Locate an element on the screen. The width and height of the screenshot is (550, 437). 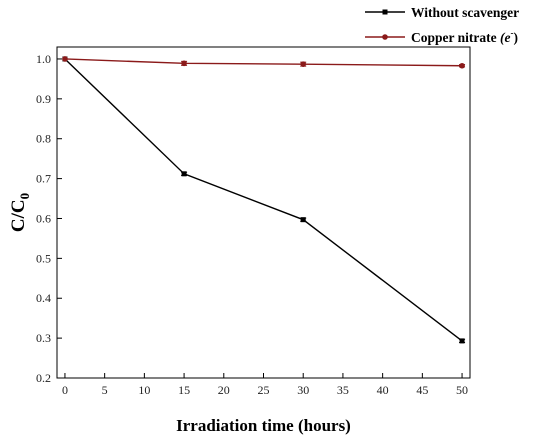
legend-item-copper-nitrate: Copper nitrate (e-) is located at coordinates (441, 36).